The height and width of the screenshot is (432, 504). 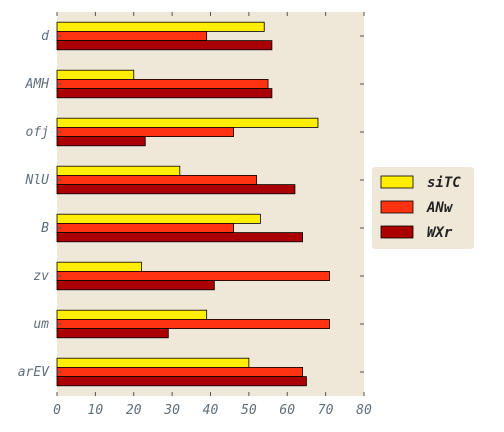 I want to click on bar-ANw-B, so click(x=145, y=227).